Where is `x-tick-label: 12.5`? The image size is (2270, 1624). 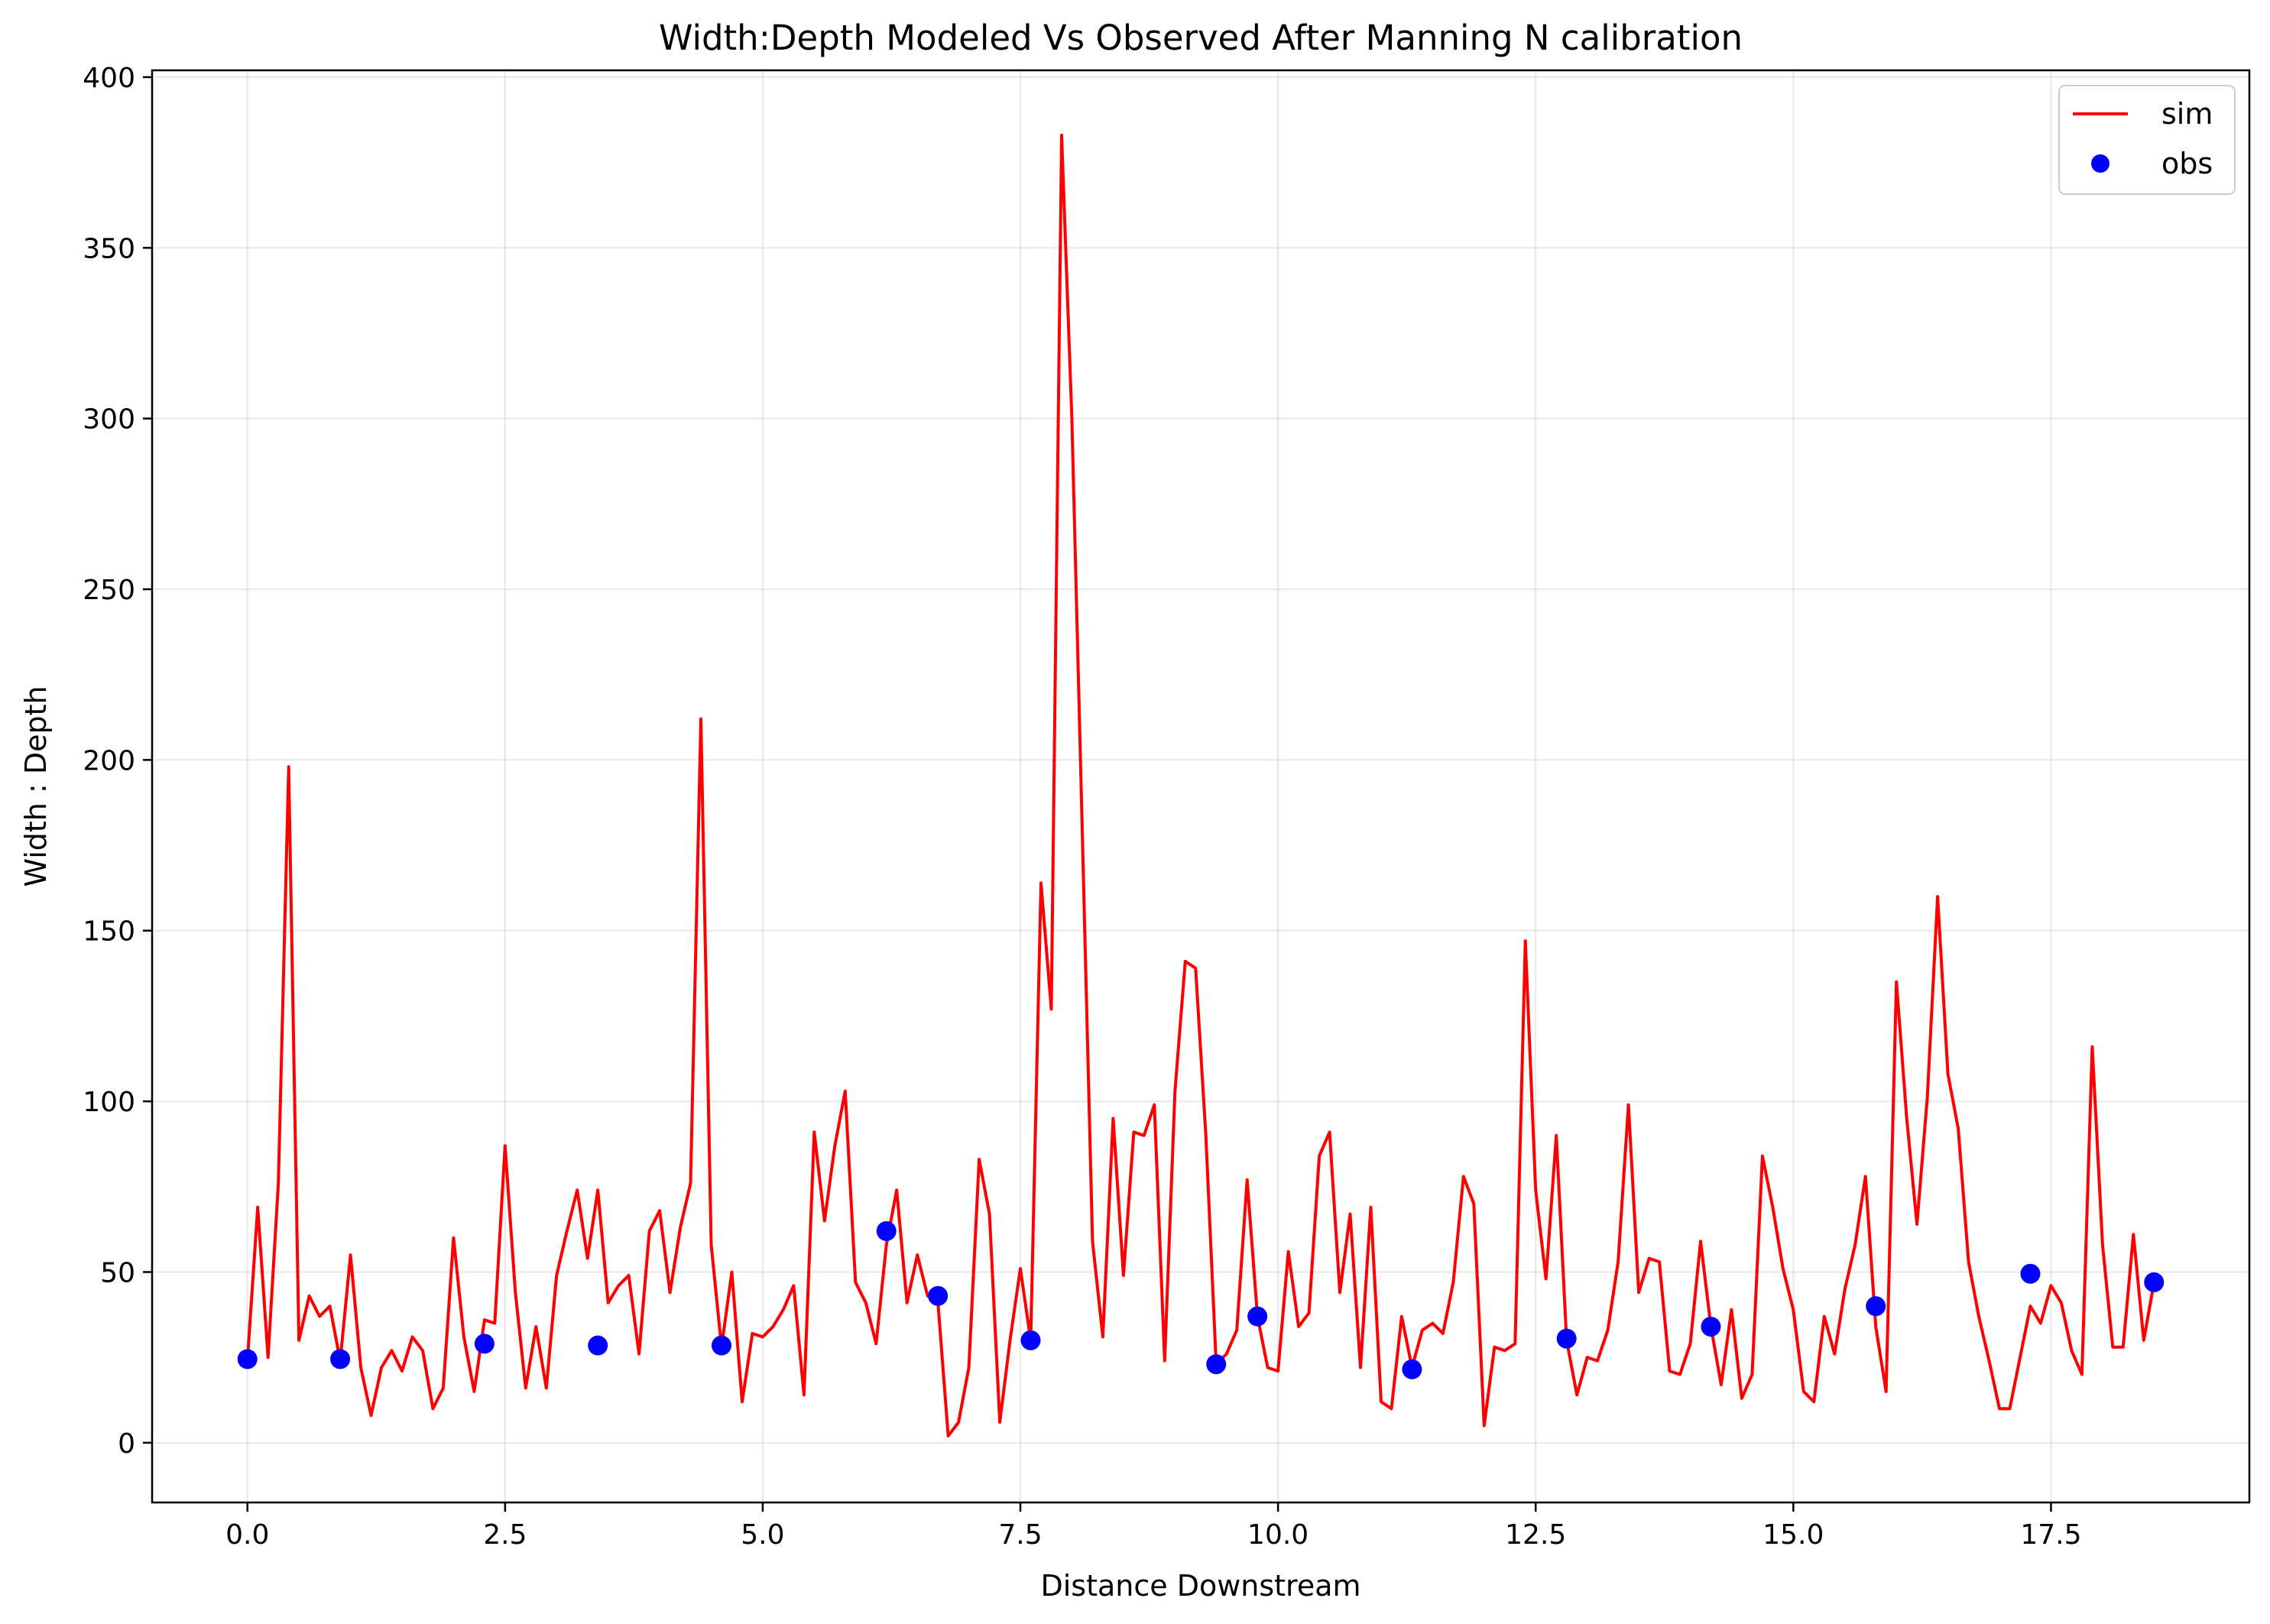
x-tick-label: 12.5 is located at coordinates (1535, 1535).